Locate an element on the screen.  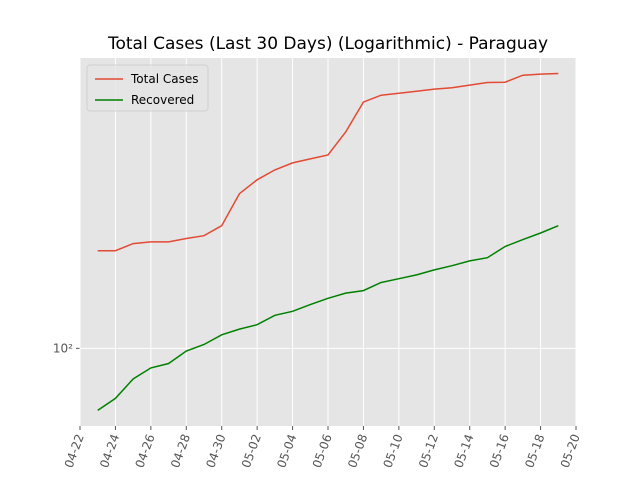
x-tick-label: 05-04 is located at coordinates (286, 451).